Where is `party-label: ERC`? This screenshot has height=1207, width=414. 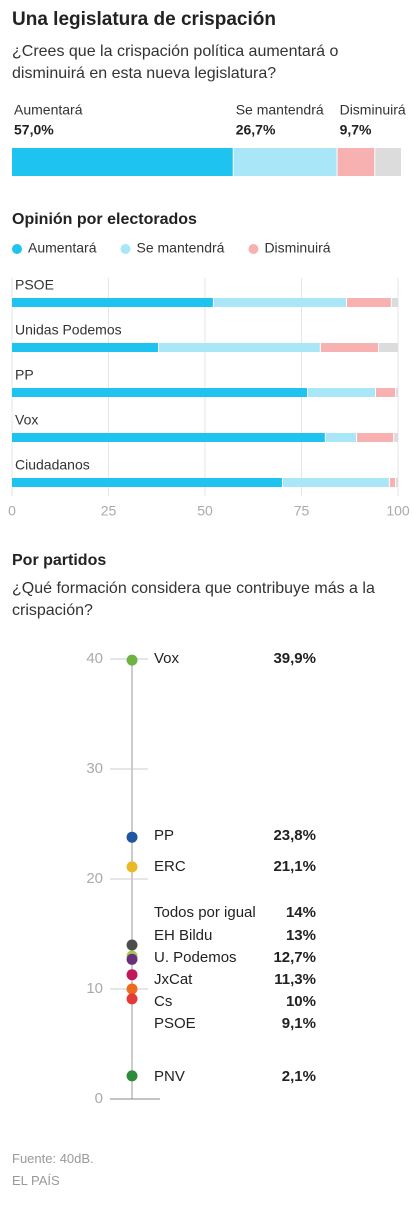
party-label: ERC is located at coordinates (170, 866).